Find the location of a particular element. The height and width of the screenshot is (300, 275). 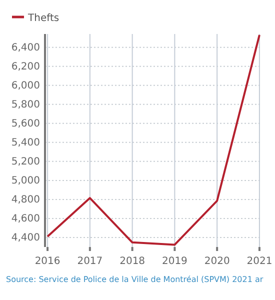

y-tick-label: 5,000 is located at coordinates (25, 181).